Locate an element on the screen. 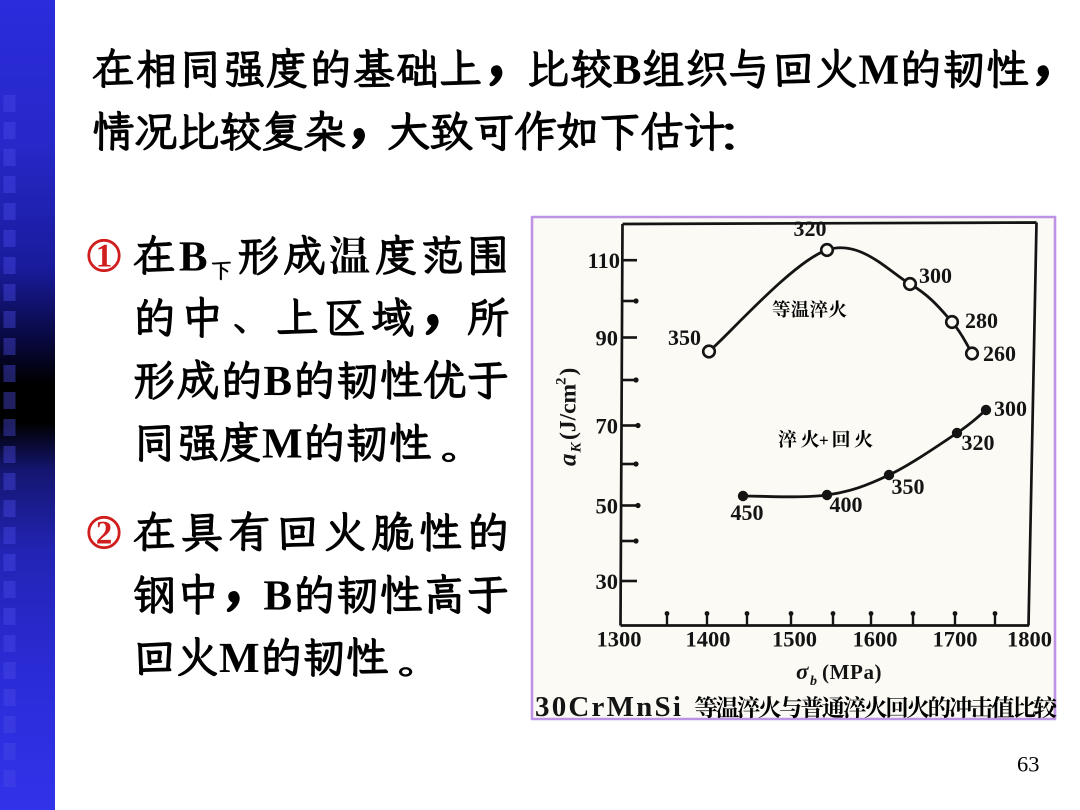 This screenshot has width=1080, height=810. svg-text: 1400 is located at coordinates (708, 639).